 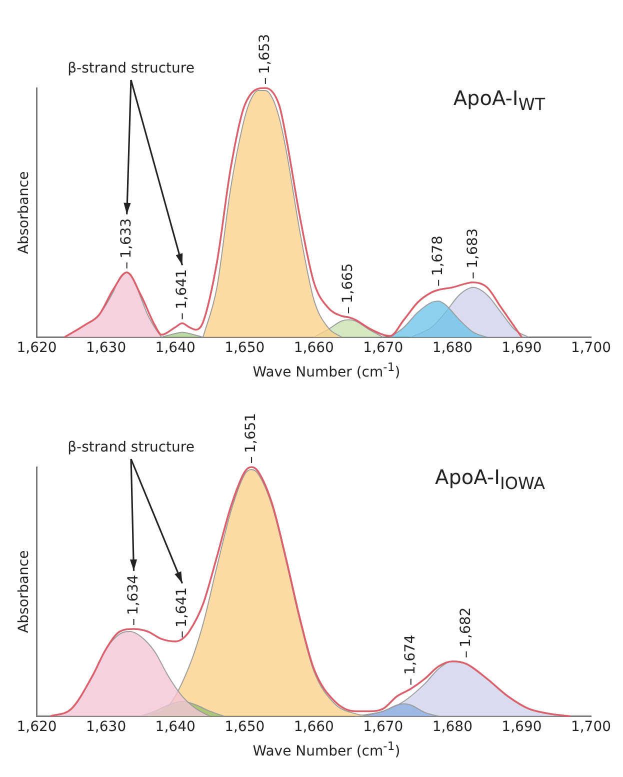 I want to click on chart-title: ApoA-I$_{IOWA}$, so click(x=490, y=478).